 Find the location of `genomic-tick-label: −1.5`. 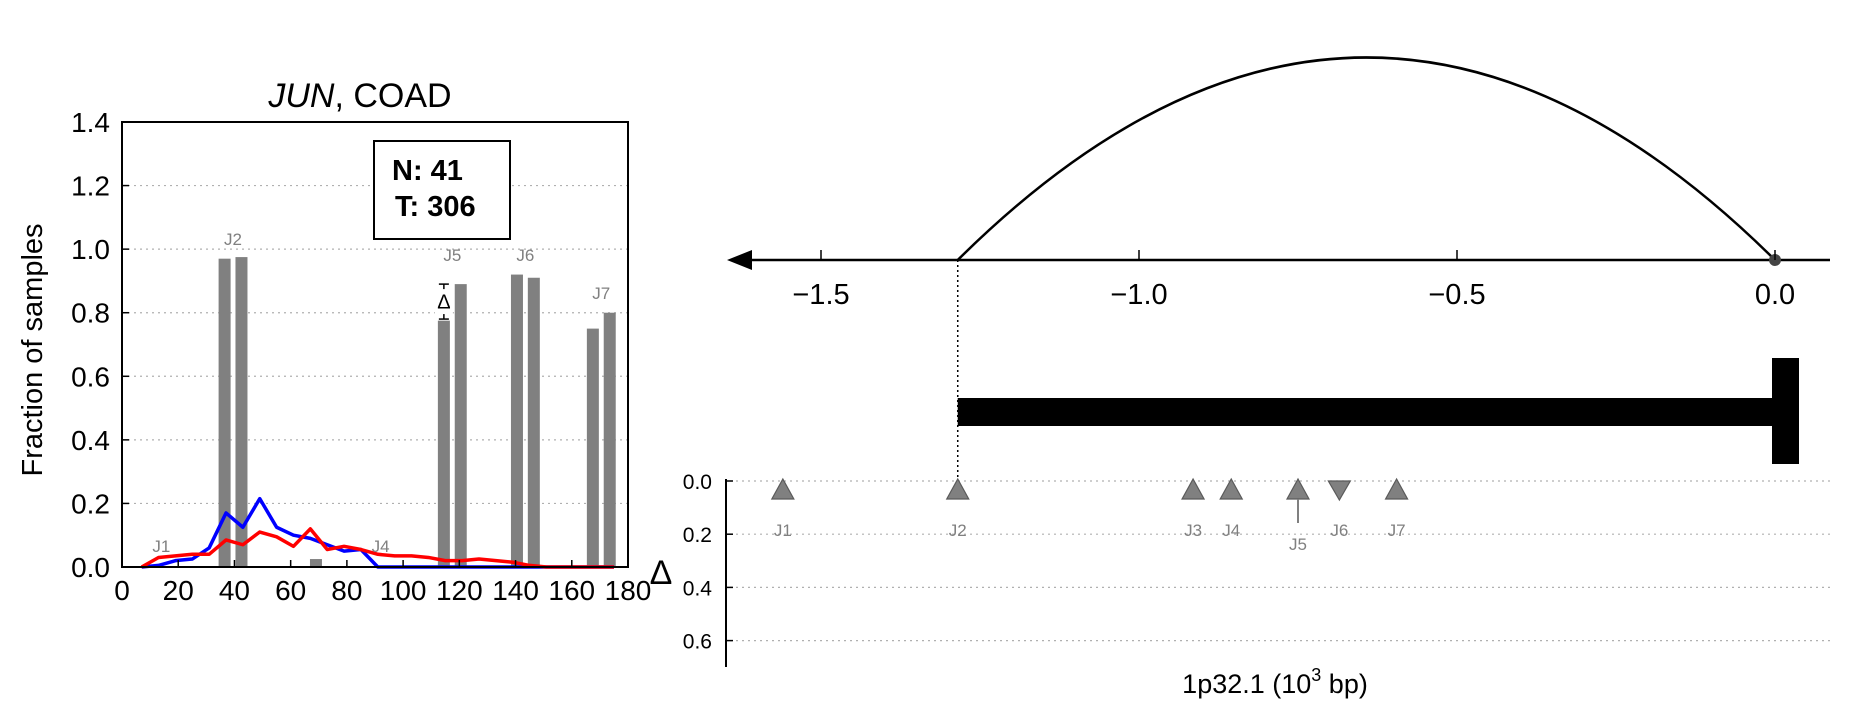

genomic-tick-label: −1.5 is located at coordinates (820, 295).